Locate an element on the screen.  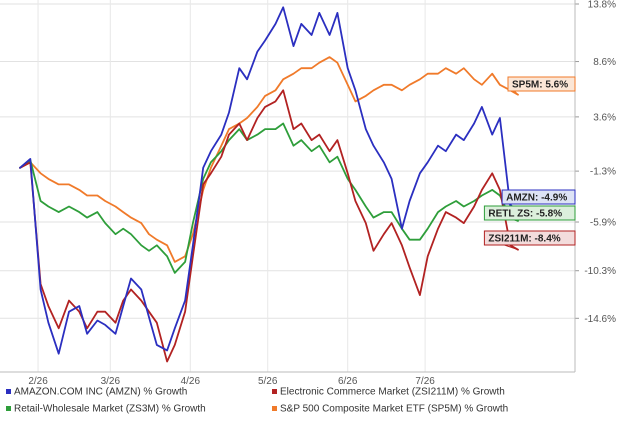
end-label: RETL ZS: -5.8% is located at coordinates (525, 214).